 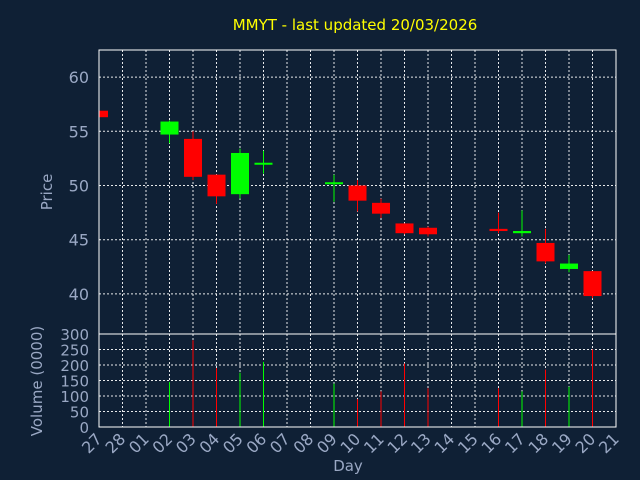 I want to click on volume-axis-label: Volume (0000), so click(x=37, y=381).